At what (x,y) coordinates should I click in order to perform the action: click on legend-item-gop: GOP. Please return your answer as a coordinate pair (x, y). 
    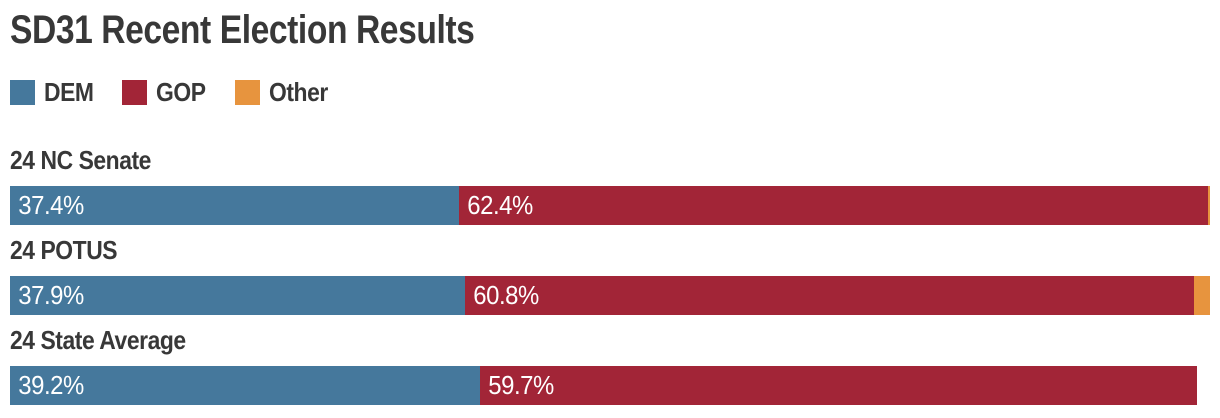
    Looking at the image, I should click on (167, 92).